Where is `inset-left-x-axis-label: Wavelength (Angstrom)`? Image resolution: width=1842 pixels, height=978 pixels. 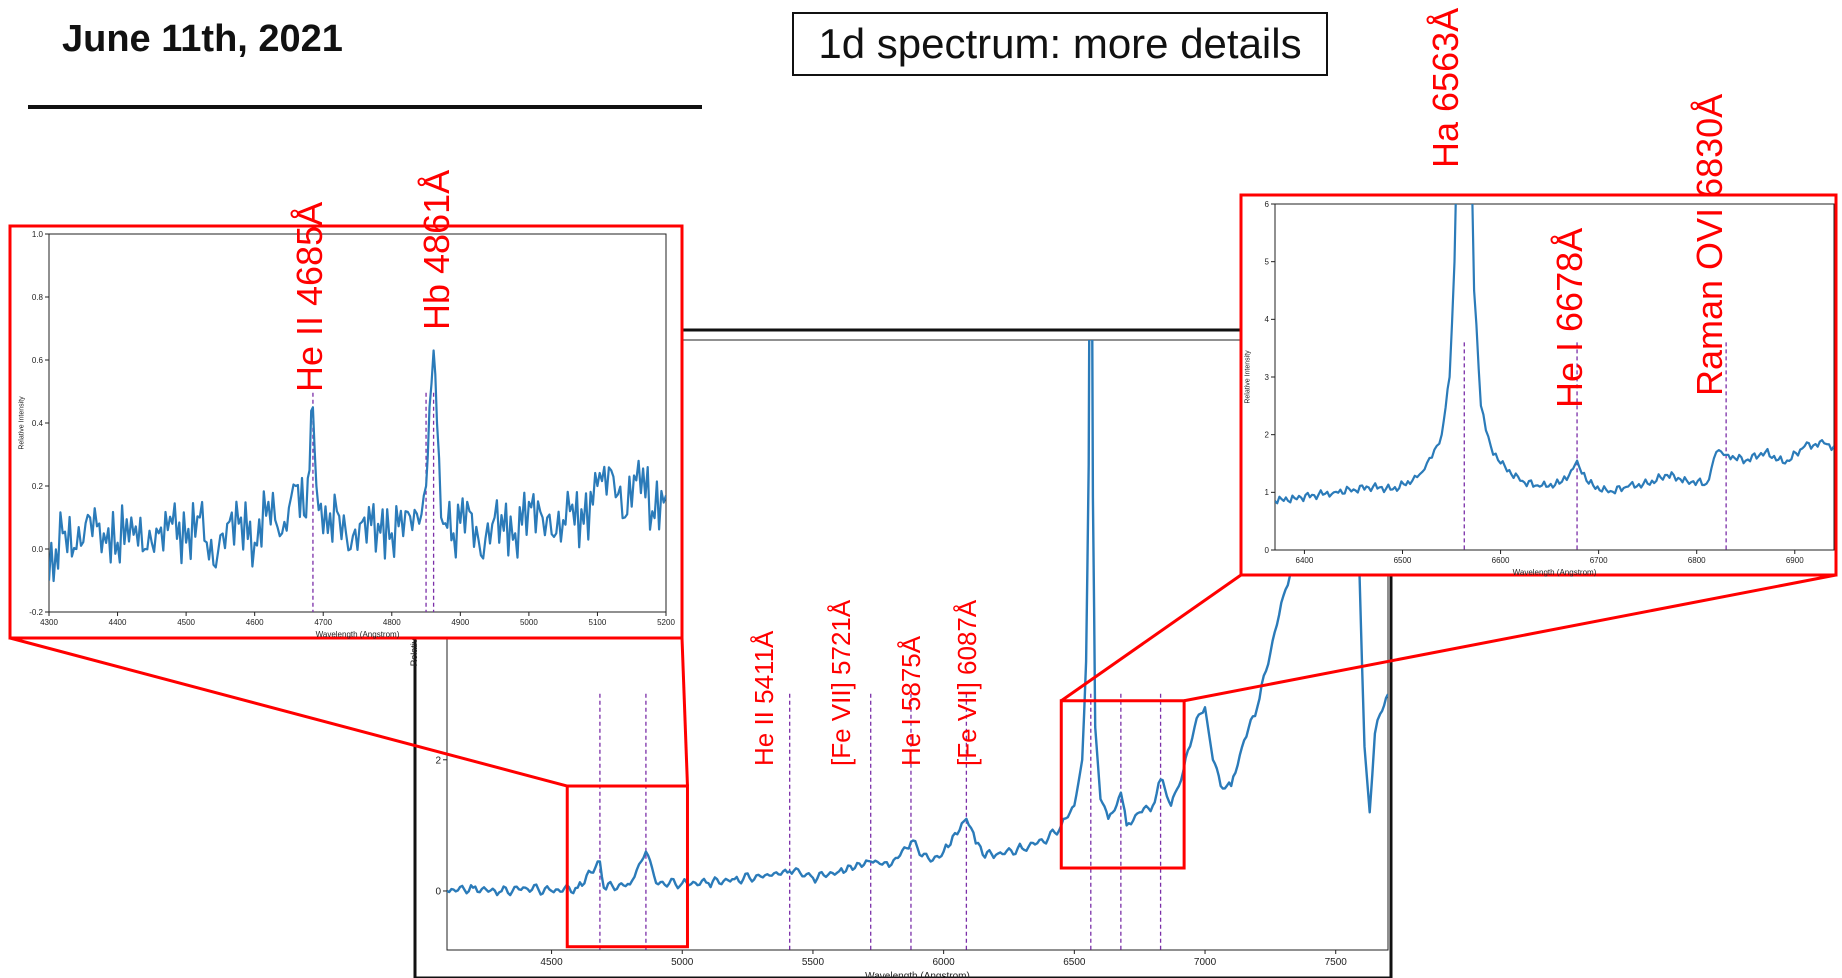 inset-left-x-axis-label: Wavelength (Angstrom) is located at coordinates (358, 634).